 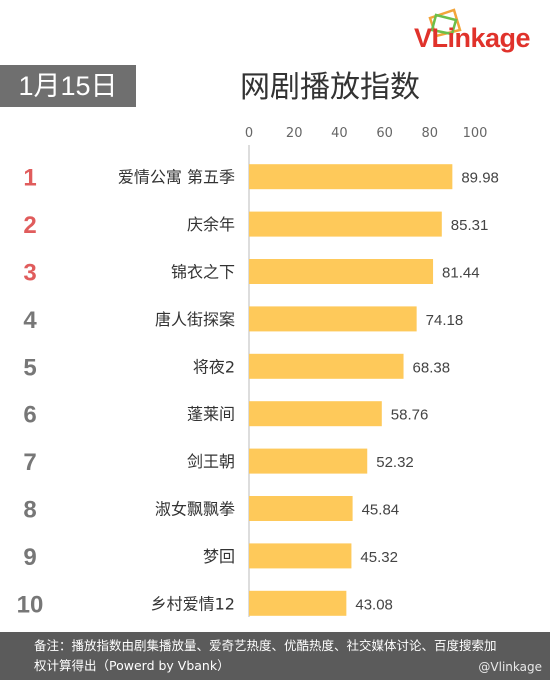 What do you see at coordinates (395, 462) in the screenshot?
I see `data-label: 52.32` at bounding box center [395, 462].